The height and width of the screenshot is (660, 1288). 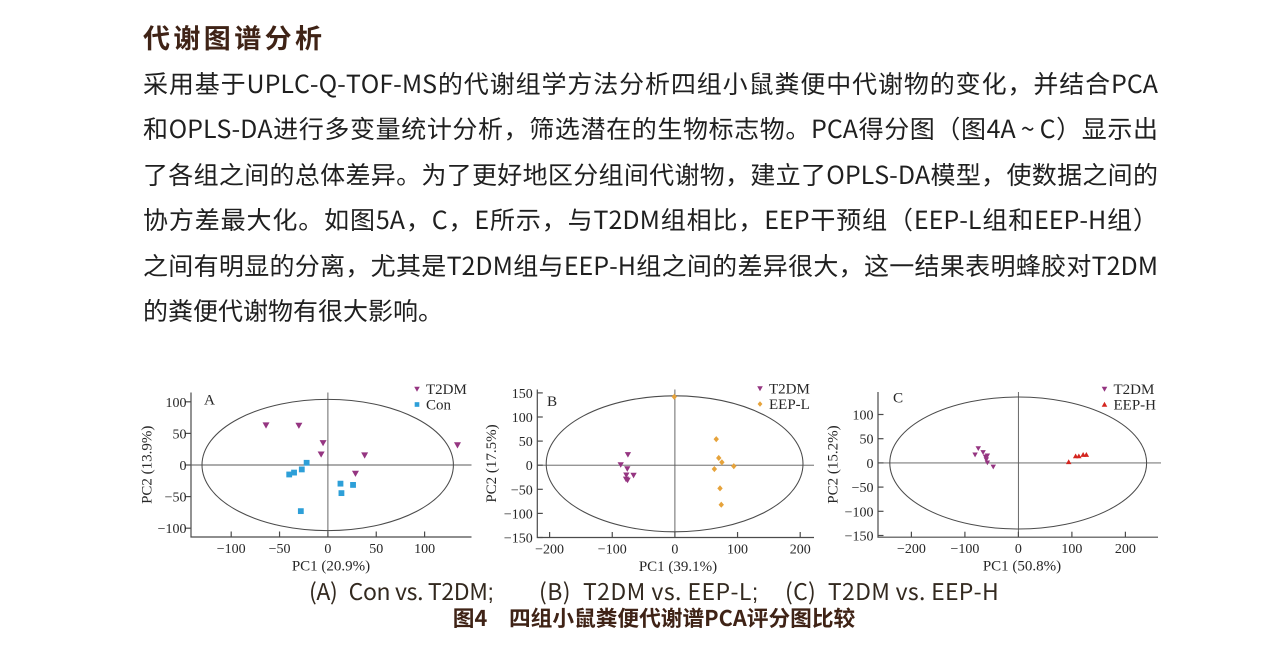 What do you see at coordinates (439, 406) in the screenshot?
I see `svg-text: Con` at bounding box center [439, 406].